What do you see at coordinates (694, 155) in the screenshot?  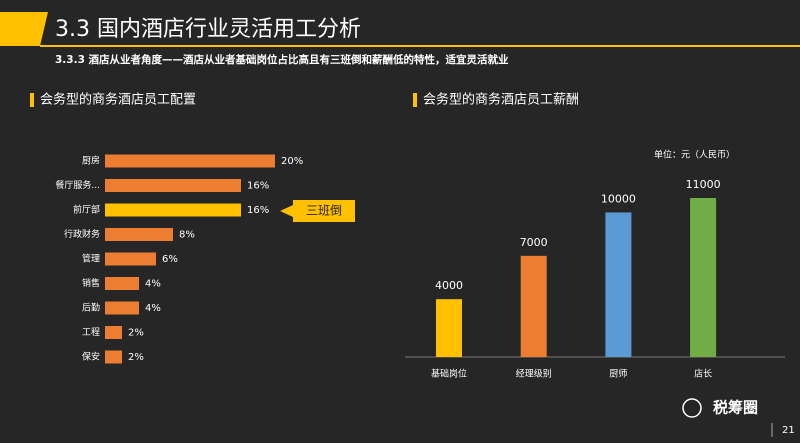 I see `unit-label: 单位：元（人民币）` at bounding box center [694, 155].